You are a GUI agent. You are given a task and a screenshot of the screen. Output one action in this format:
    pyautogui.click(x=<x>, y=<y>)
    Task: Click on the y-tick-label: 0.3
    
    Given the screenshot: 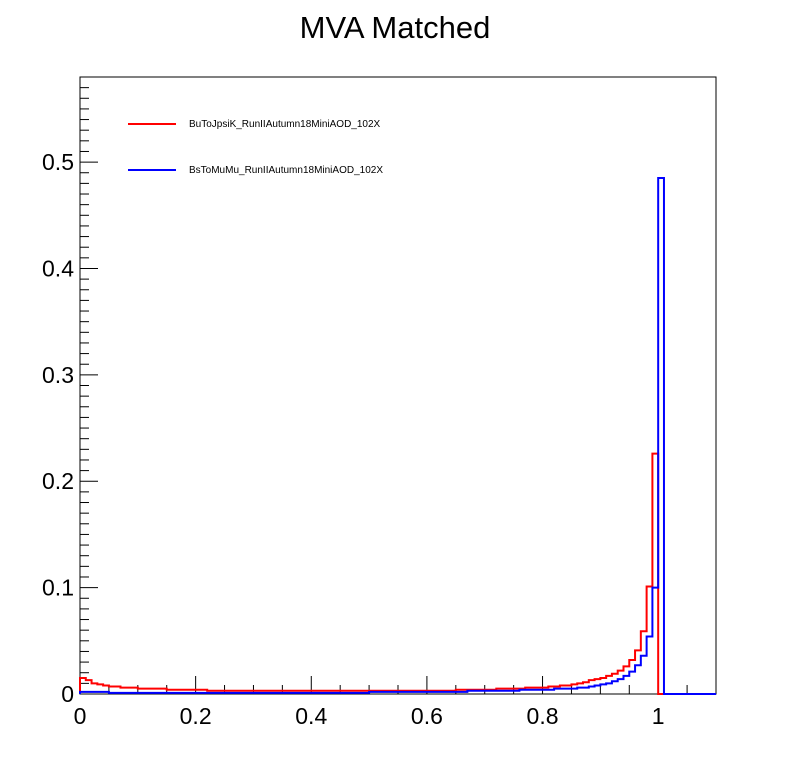 What is the action you would take?
    pyautogui.click(x=58, y=375)
    